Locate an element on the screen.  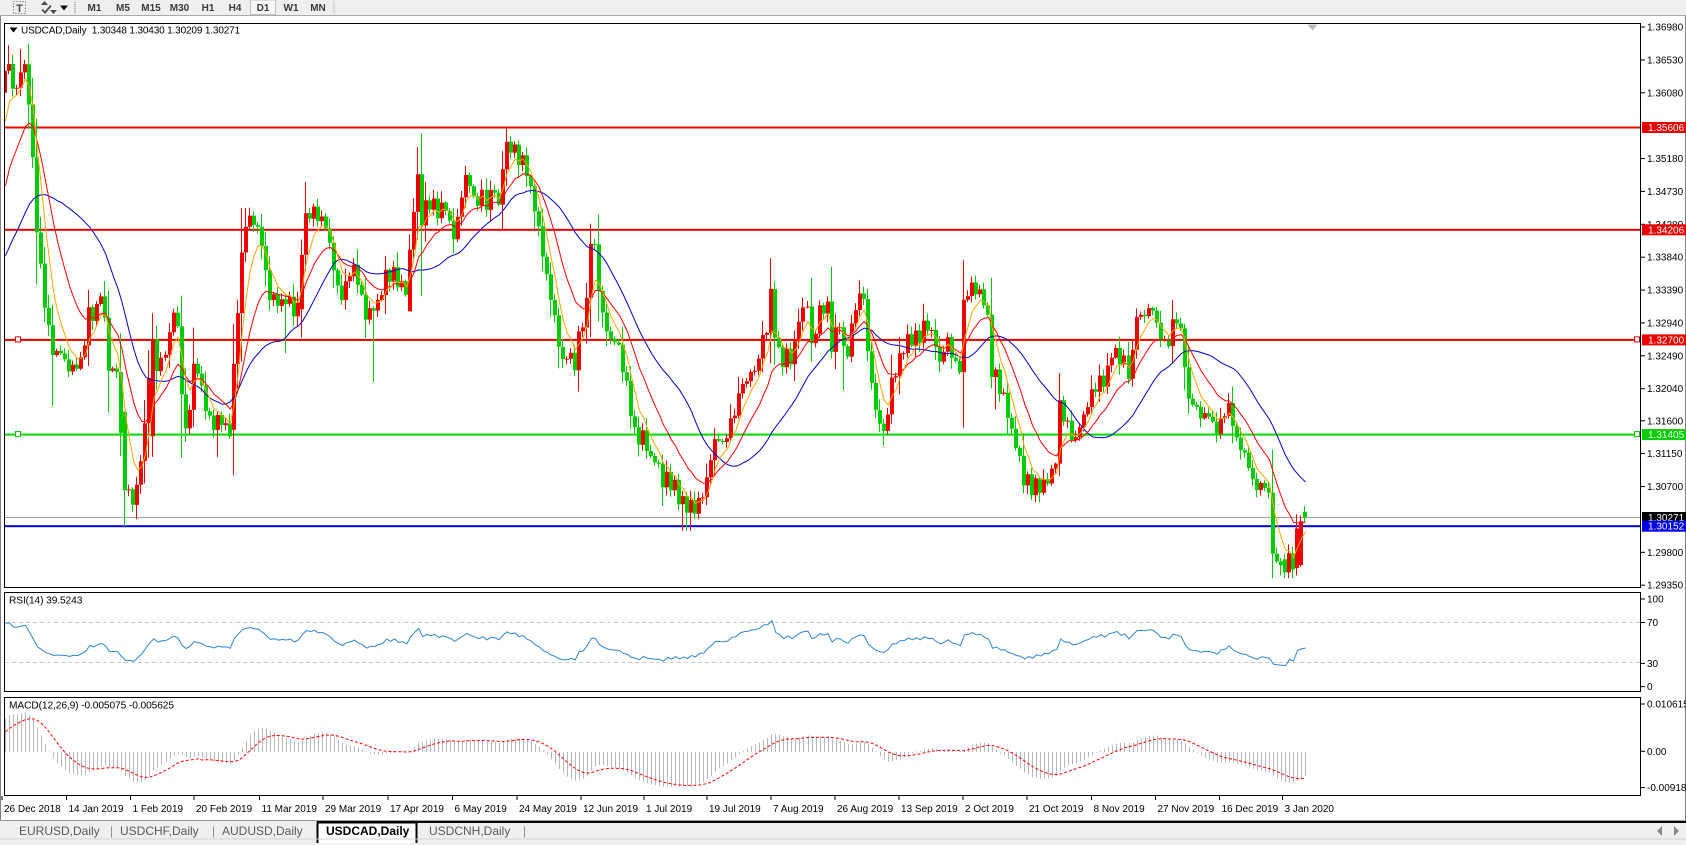
svg-text: 1.34730 is located at coordinates (1665, 192).